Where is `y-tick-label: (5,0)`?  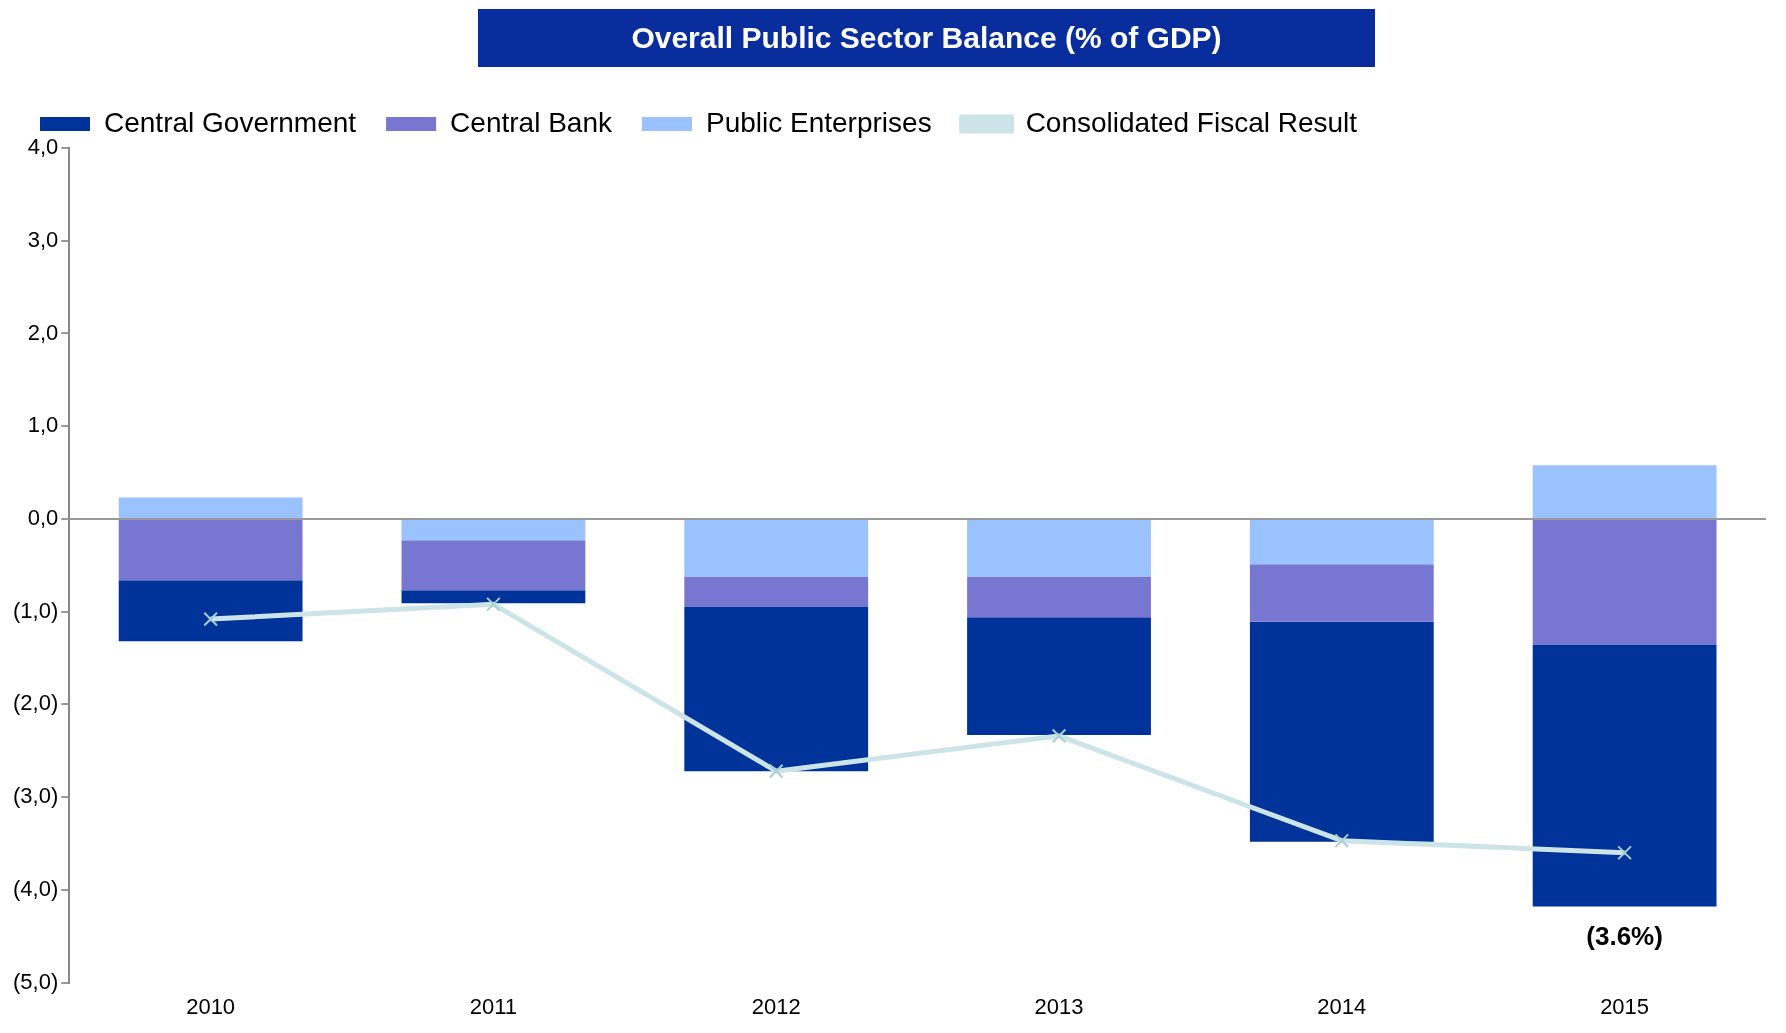 y-tick-label: (5,0) is located at coordinates (35, 981).